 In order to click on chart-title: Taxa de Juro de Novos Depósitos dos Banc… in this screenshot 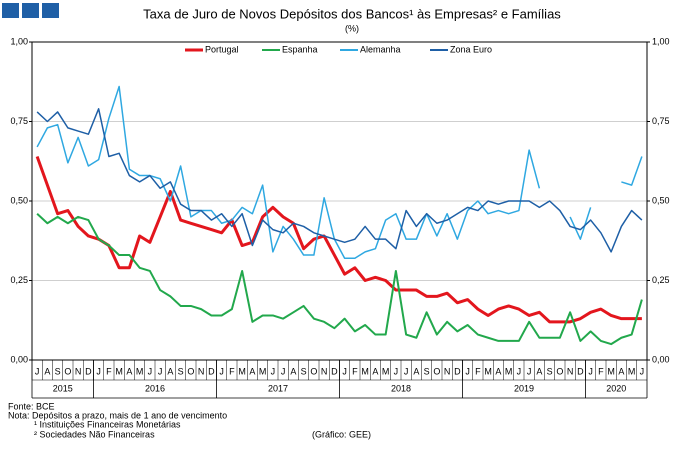, I will do `click(352, 13)`.